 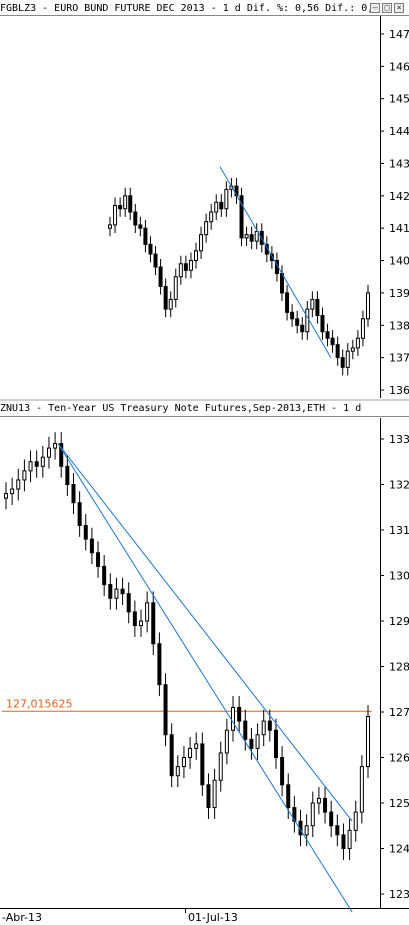 I want to click on x-tick-label: -Abr-13, so click(x=22, y=917).